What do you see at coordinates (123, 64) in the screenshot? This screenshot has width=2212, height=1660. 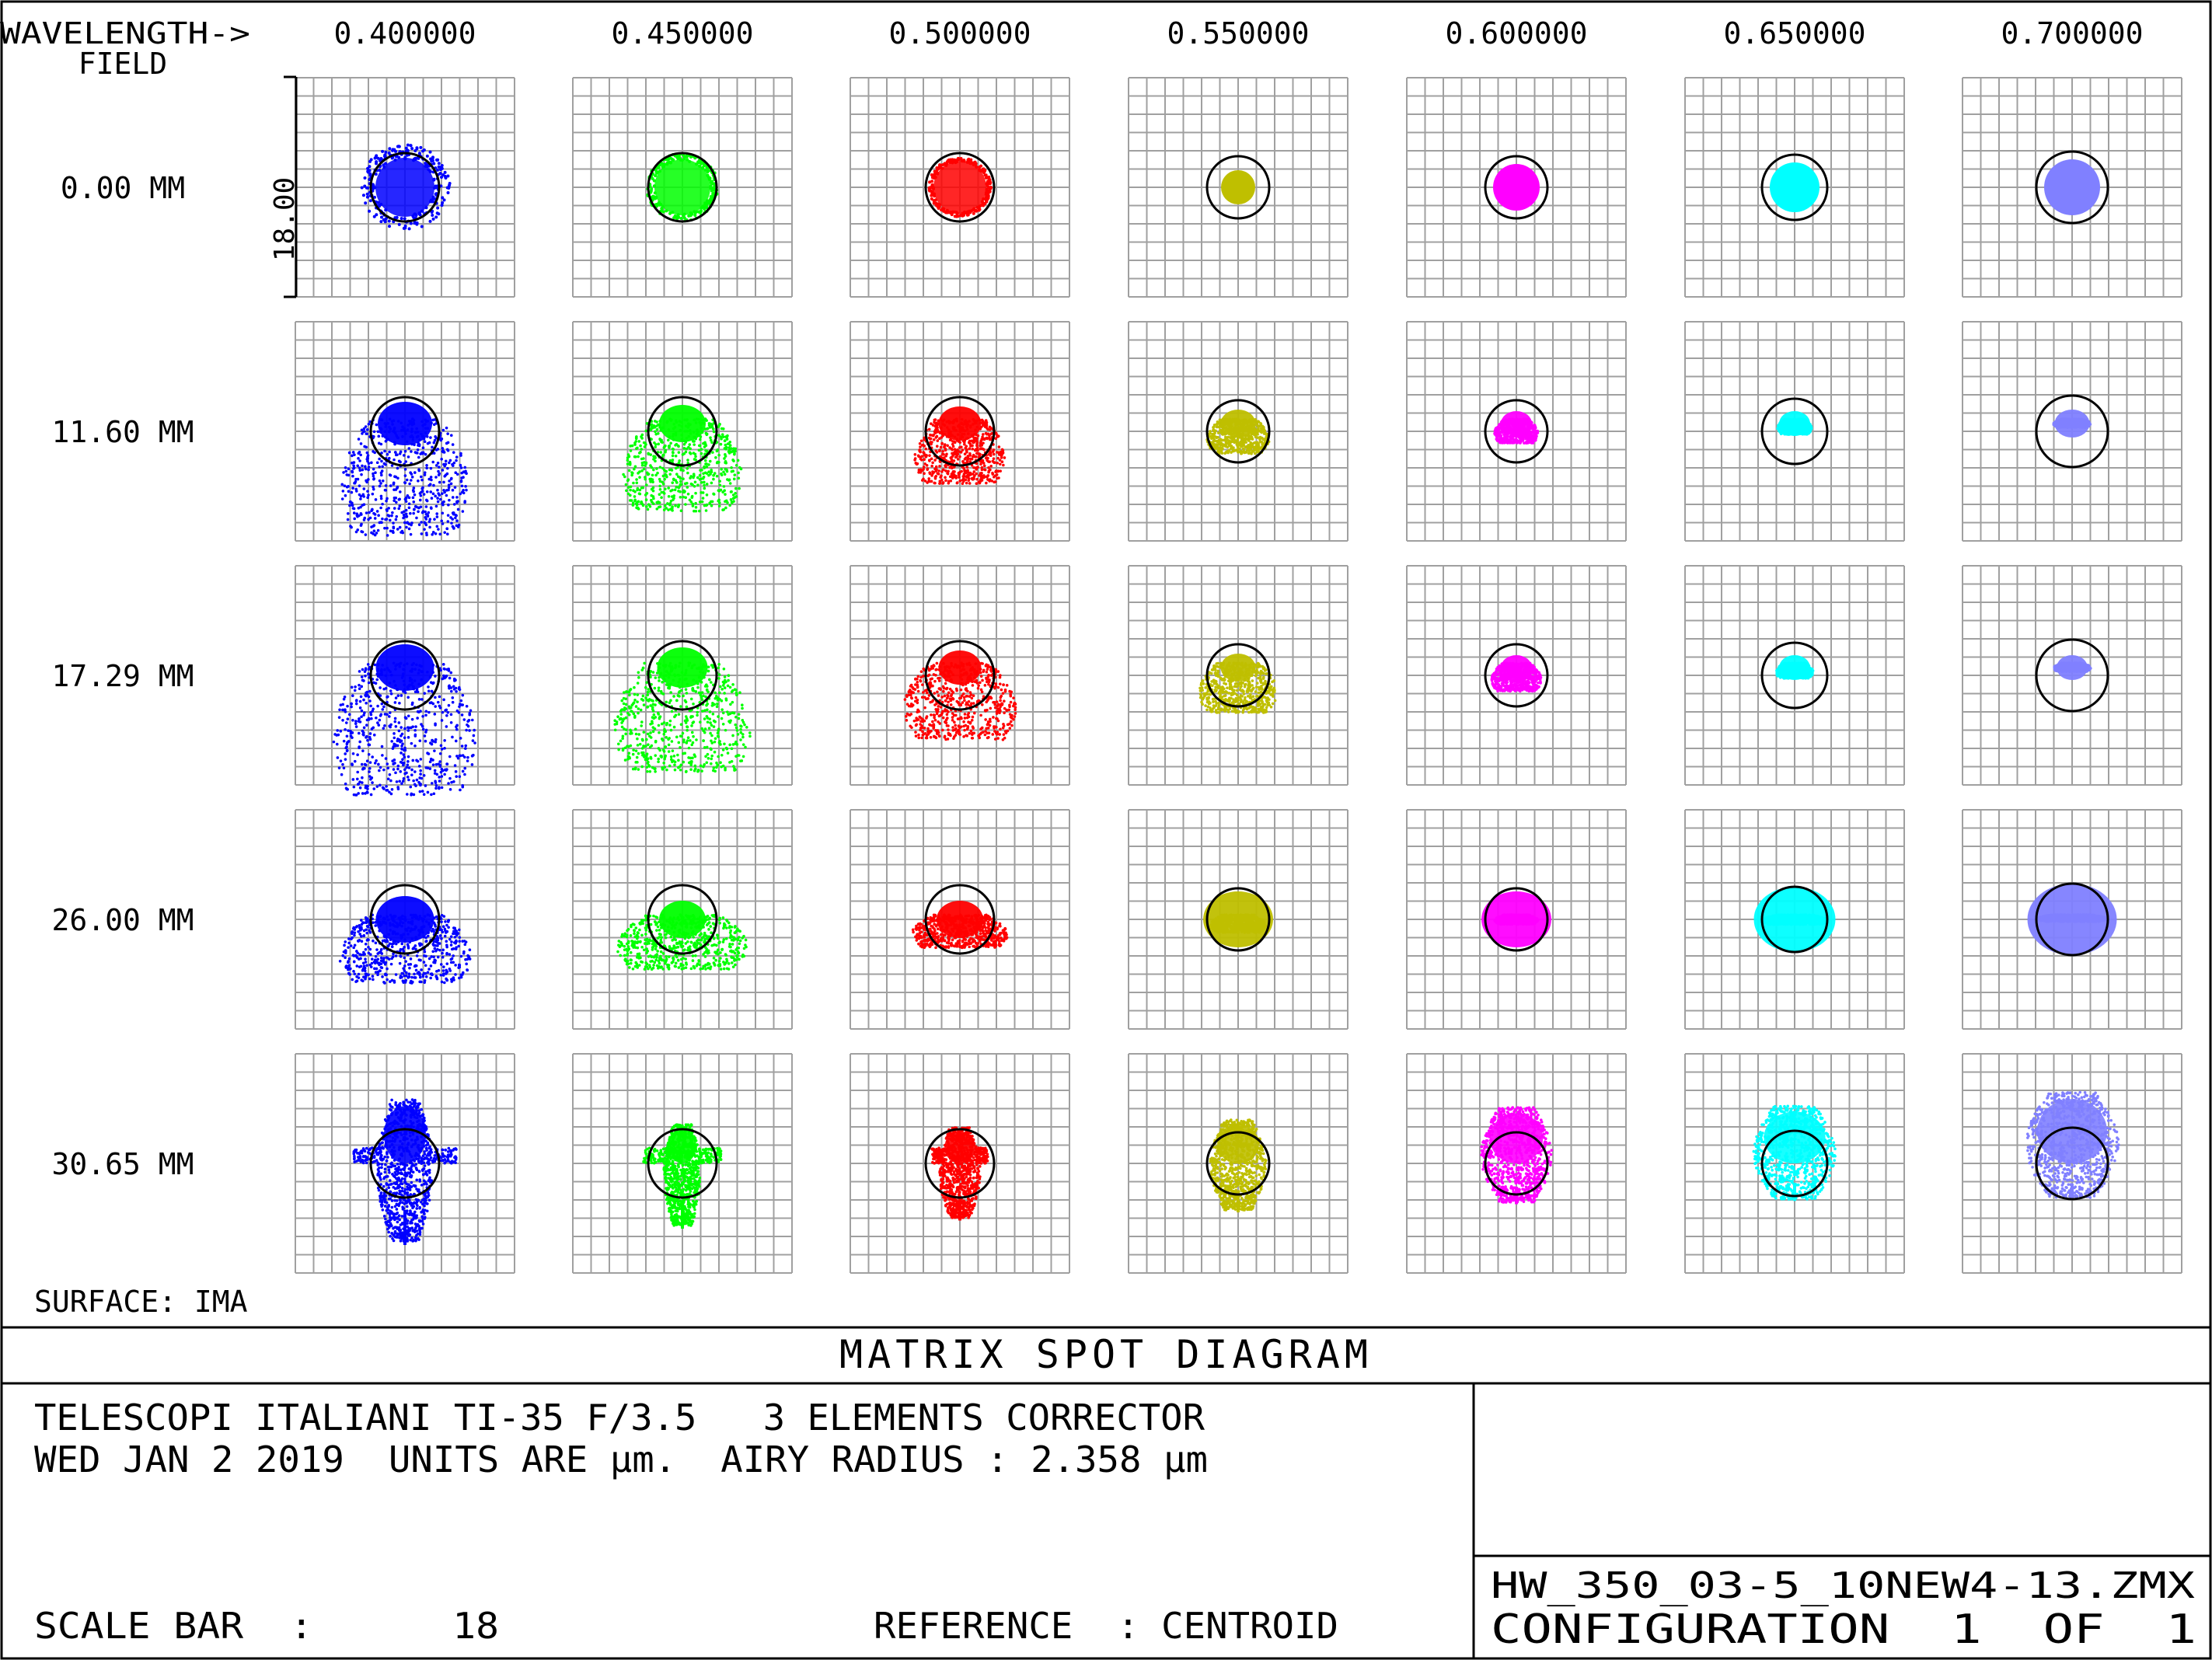 I see `field-header-label: FIELD` at bounding box center [123, 64].